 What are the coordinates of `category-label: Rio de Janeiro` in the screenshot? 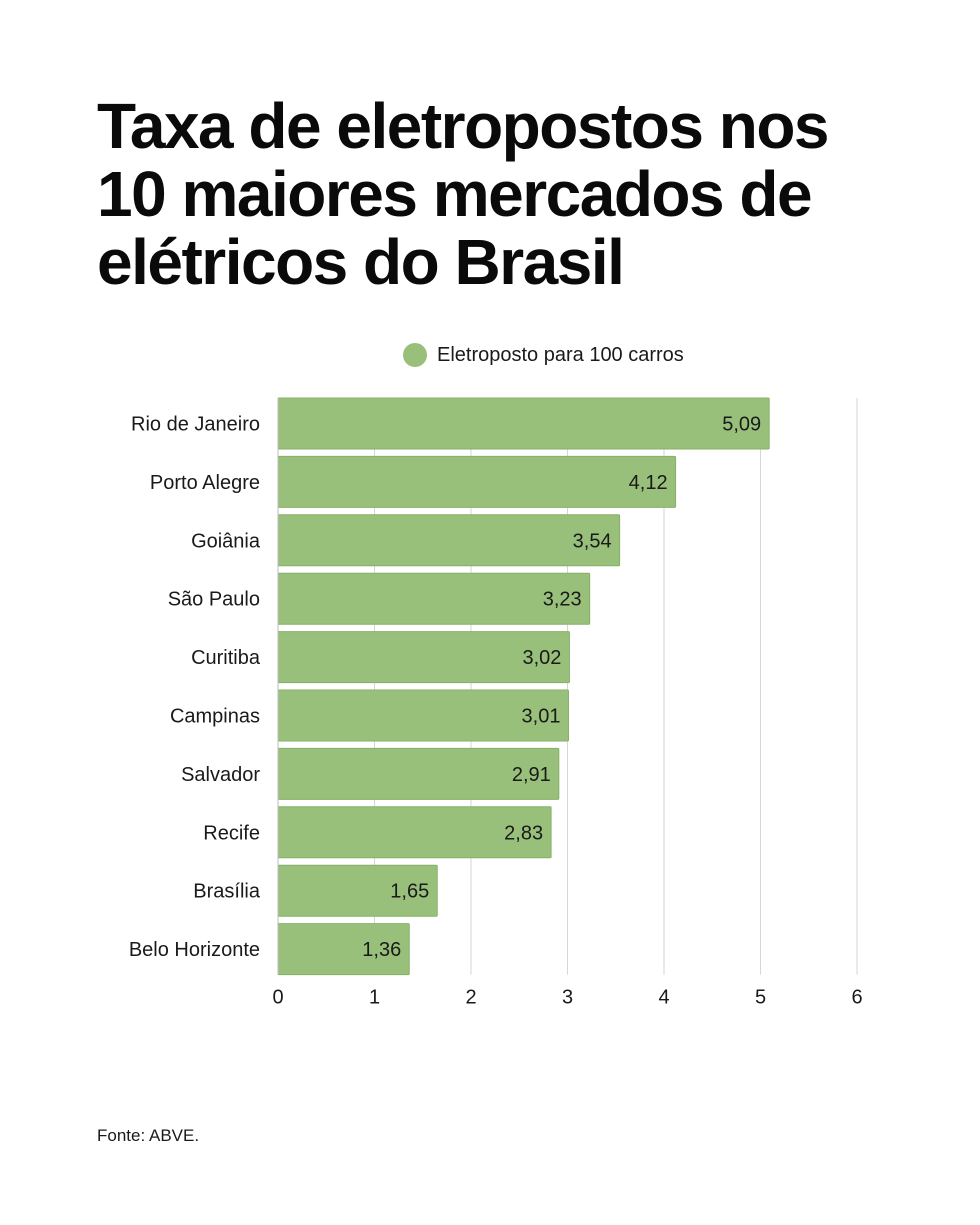 It's located at (195, 425).